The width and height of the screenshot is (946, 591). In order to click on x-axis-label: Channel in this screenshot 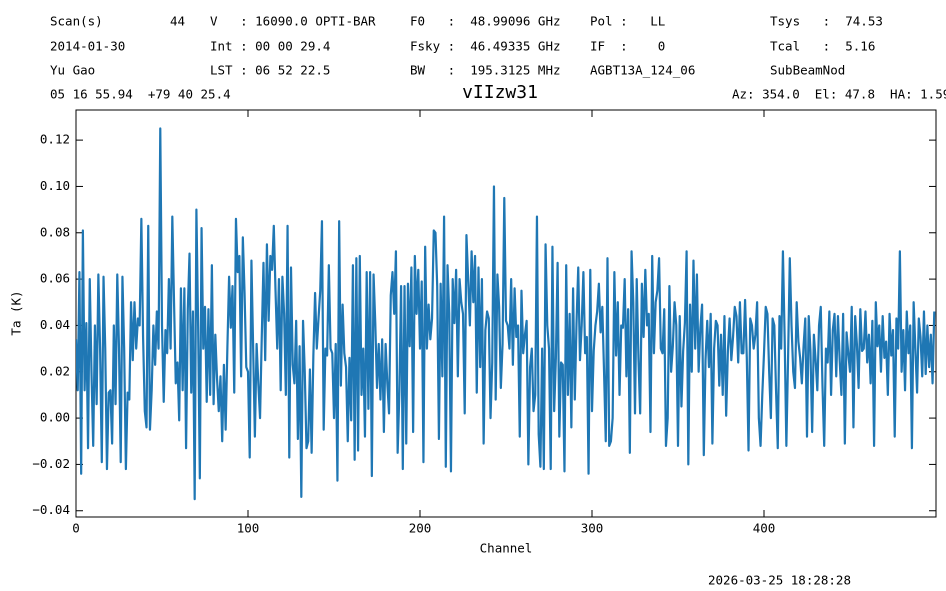, I will do `click(506, 548)`.